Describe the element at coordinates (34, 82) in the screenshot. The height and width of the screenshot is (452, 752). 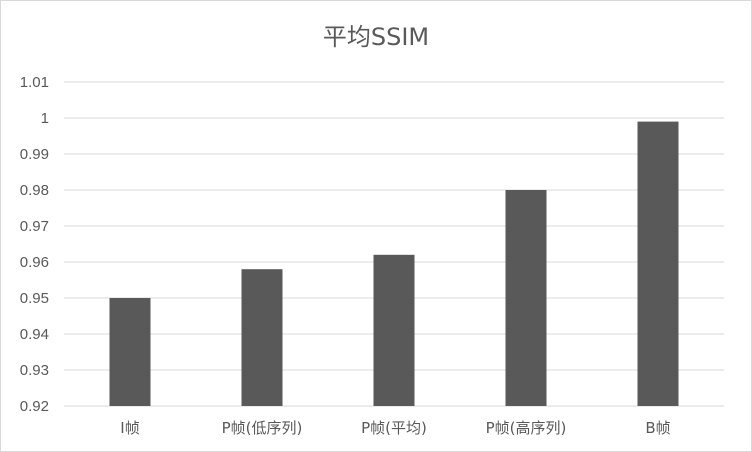
I see `y-tick-label: 1.01` at that location.